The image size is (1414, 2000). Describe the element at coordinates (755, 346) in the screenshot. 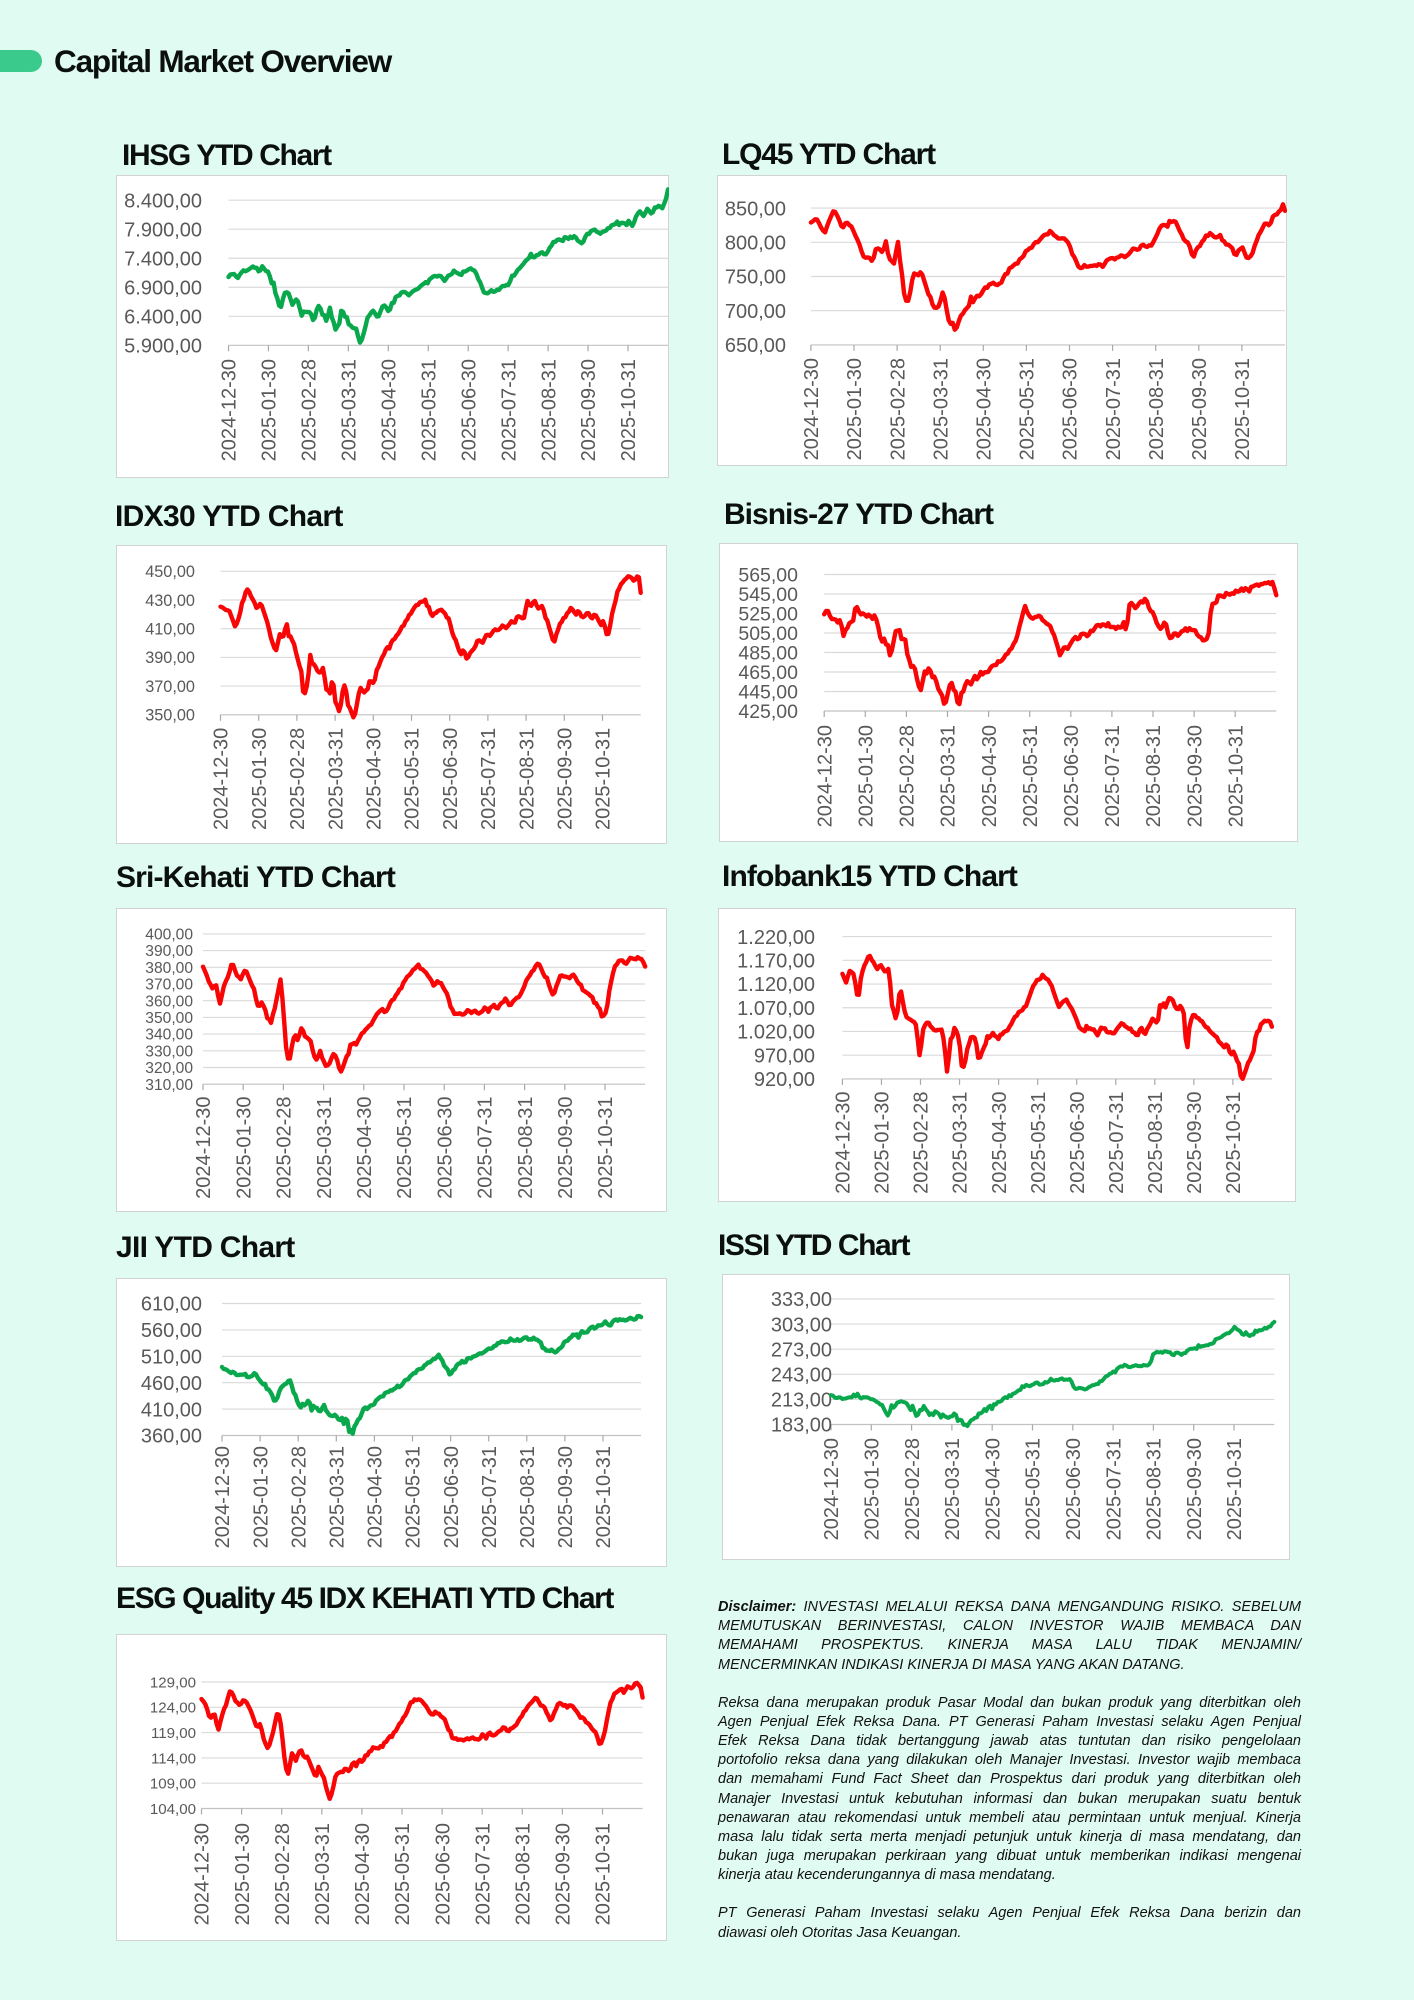

I see `svg-text: 650,00` at that location.